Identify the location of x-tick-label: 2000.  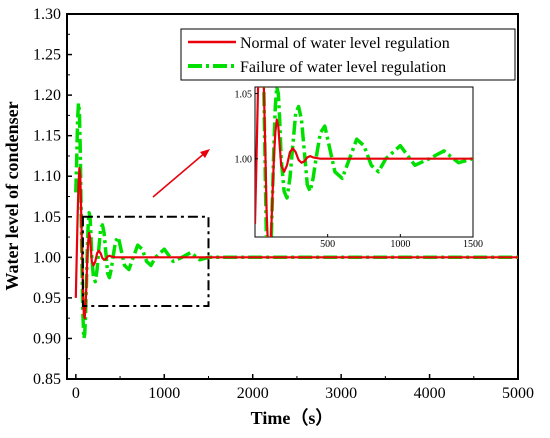
(253, 393).